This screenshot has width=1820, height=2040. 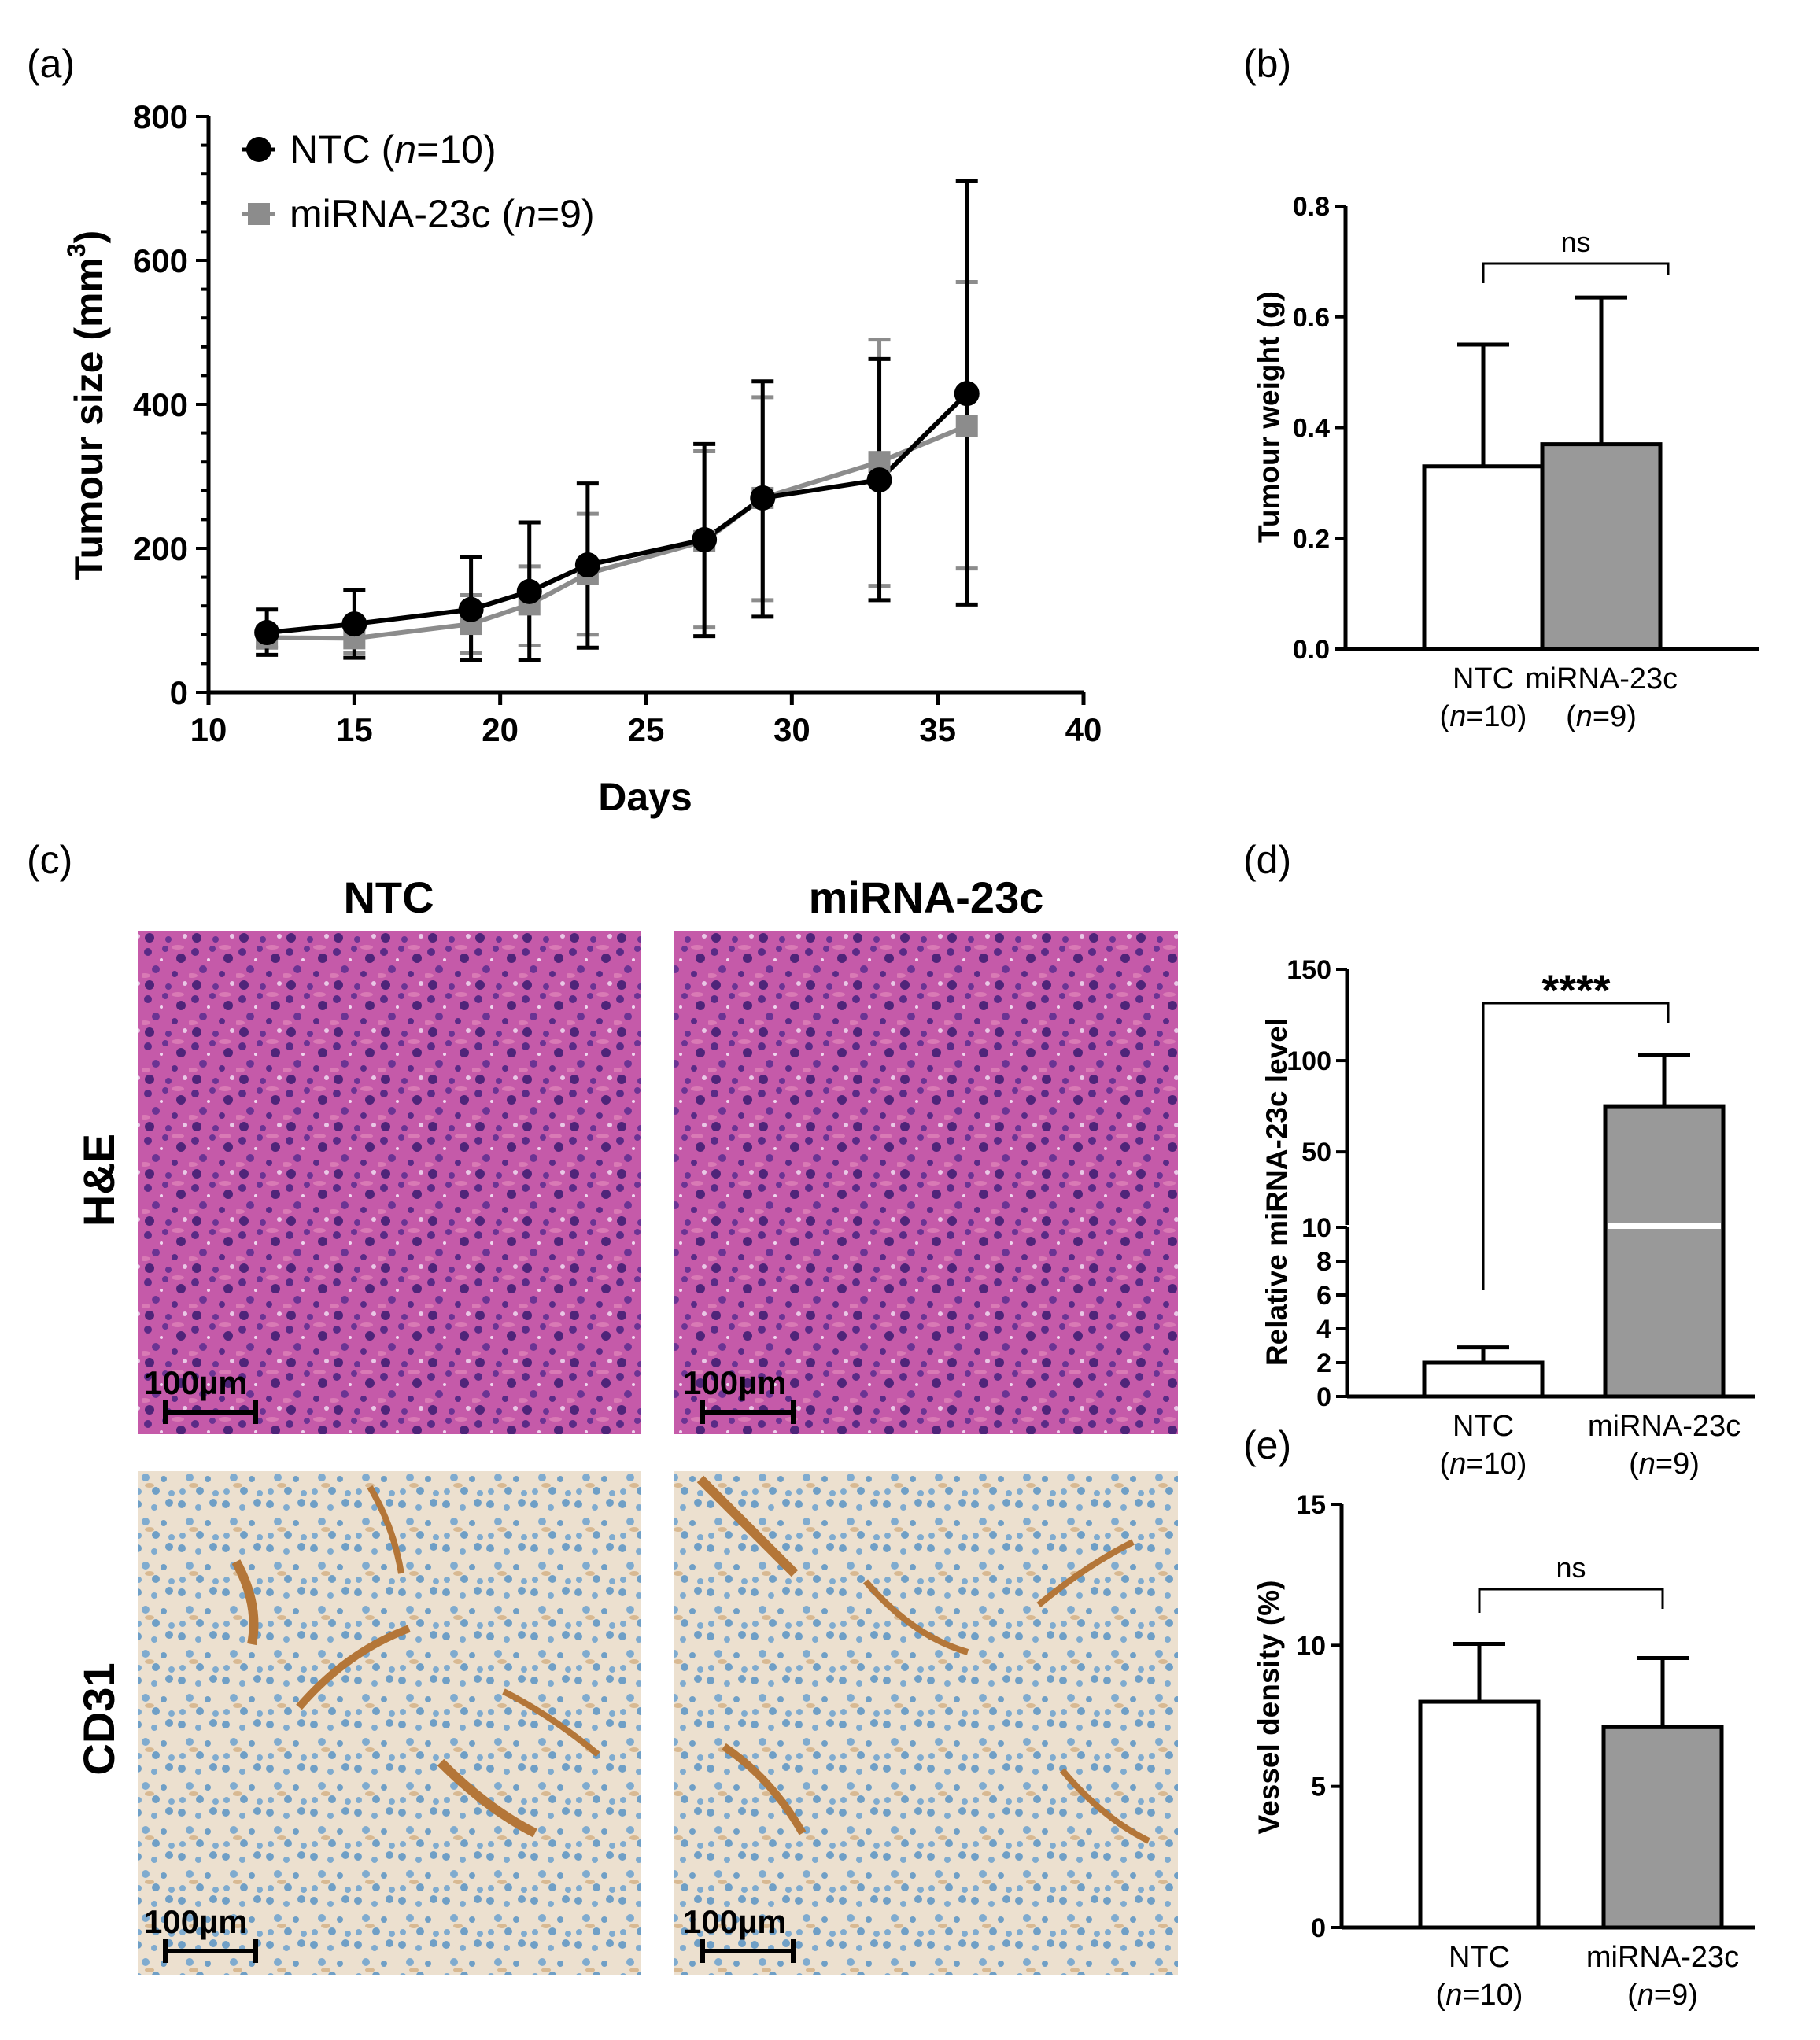 What do you see at coordinates (1323, 1296) in the screenshot?
I see `y-tick-label: 6` at bounding box center [1323, 1296].